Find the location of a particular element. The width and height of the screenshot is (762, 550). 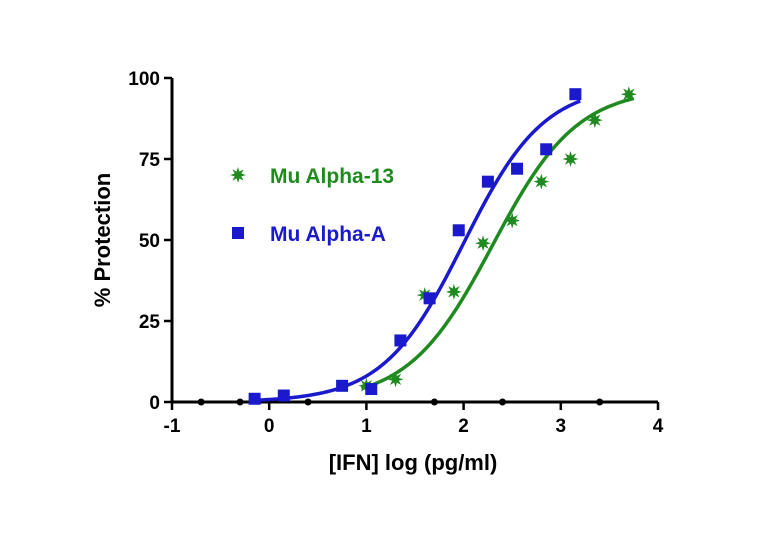

y-axis-title: % Protection is located at coordinates (102, 240).